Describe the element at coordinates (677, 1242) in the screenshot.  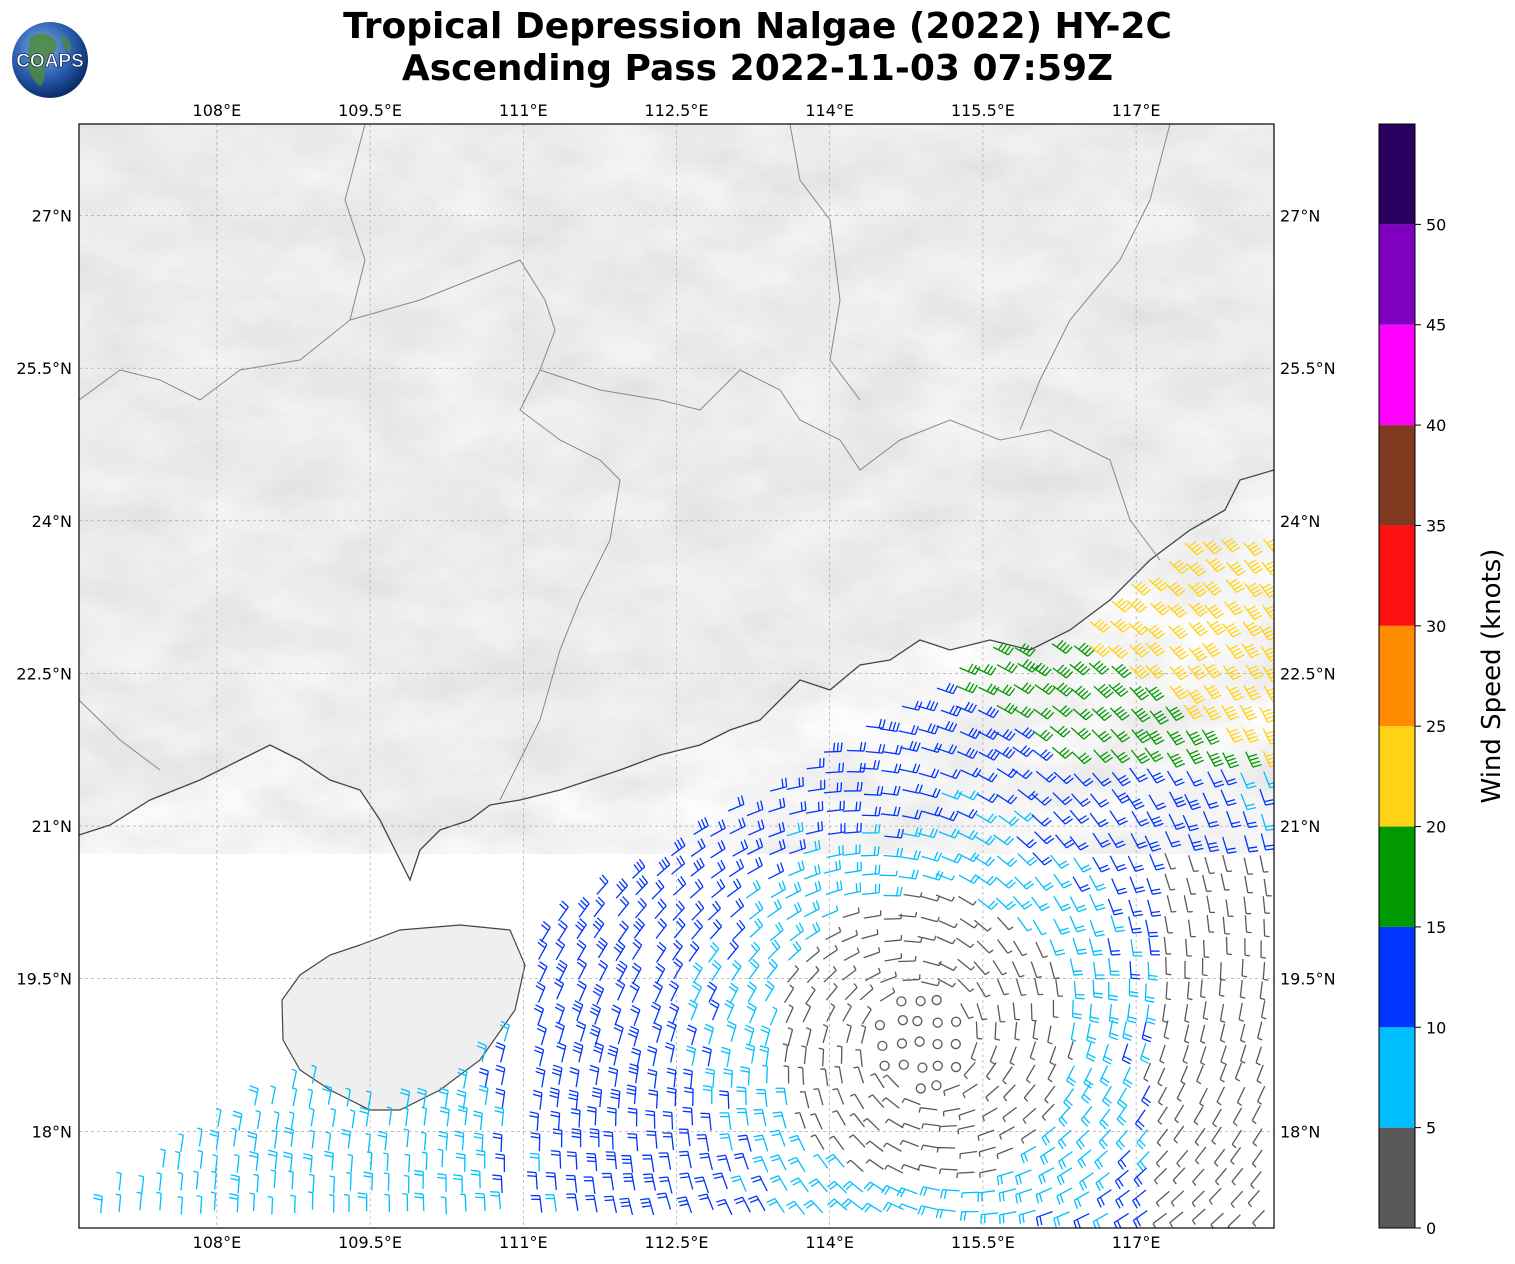
I see `lon-label-bottom: 112.5°E` at that location.